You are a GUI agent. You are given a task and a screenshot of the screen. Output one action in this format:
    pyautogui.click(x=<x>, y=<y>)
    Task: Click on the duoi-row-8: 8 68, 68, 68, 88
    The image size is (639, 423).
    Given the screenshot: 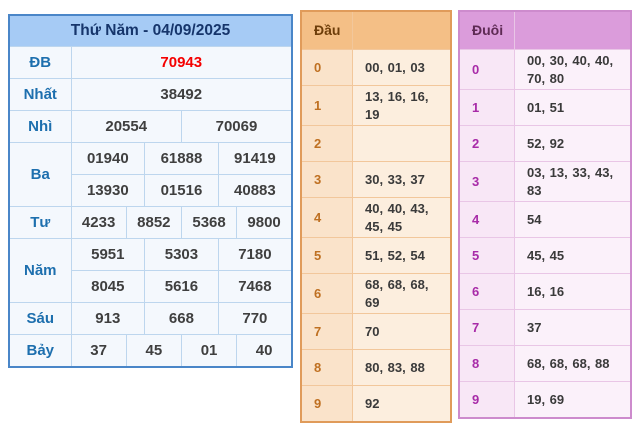 What is the action you would take?
    pyautogui.click(x=545, y=364)
    